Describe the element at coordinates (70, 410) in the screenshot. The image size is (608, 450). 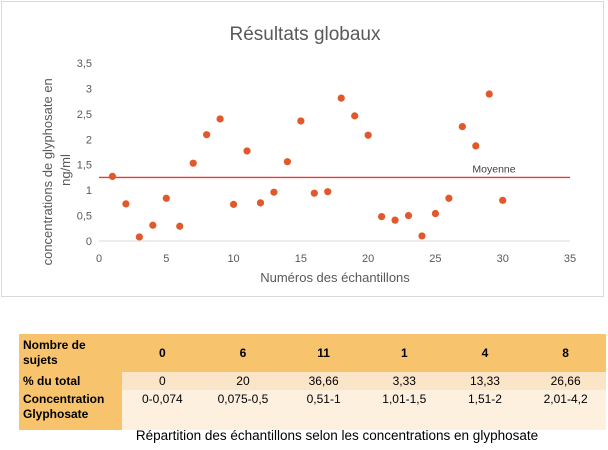
I see `row-header: Concentration Glyphosate` at that location.